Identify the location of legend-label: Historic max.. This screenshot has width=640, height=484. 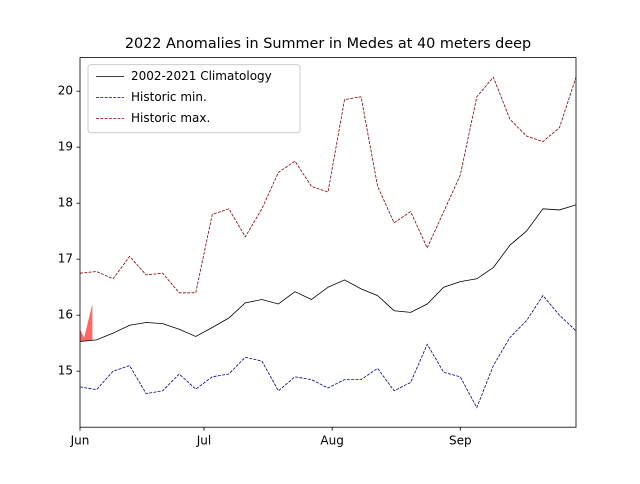
(170, 118).